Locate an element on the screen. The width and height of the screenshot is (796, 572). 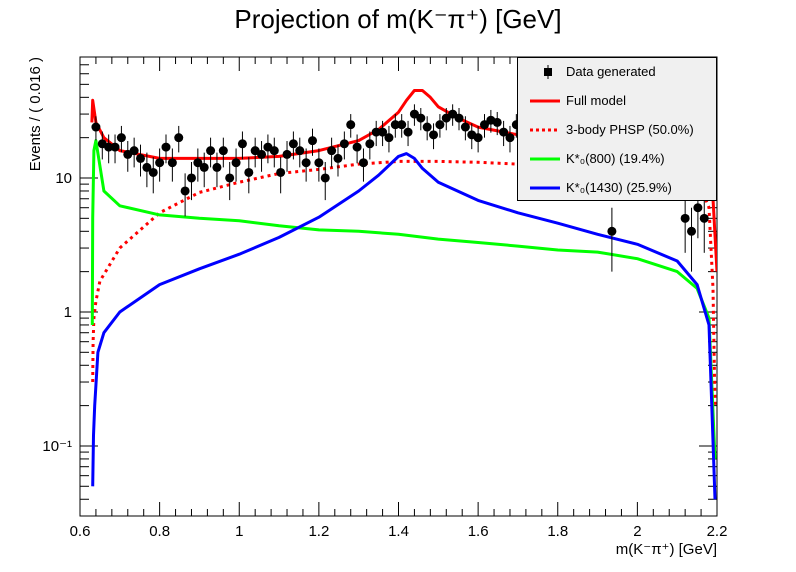
chart-title: Projection of m(K⁻π⁺) [GeV] is located at coordinates (398, 19).